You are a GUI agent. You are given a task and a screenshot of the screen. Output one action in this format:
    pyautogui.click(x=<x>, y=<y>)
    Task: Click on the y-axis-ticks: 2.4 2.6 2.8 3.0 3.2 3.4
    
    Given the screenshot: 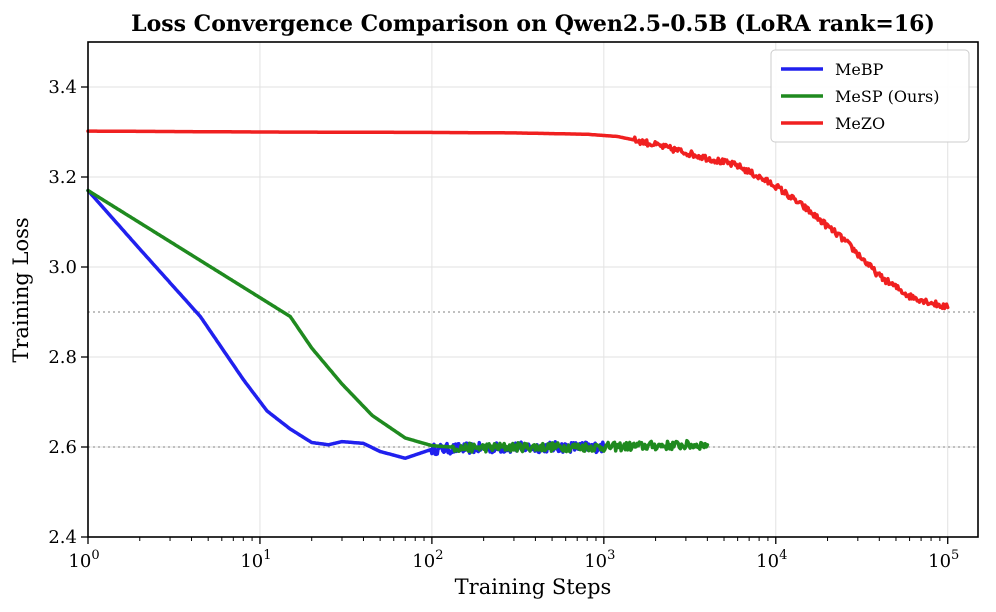 What is the action you would take?
    pyautogui.click(x=68, y=312)
    